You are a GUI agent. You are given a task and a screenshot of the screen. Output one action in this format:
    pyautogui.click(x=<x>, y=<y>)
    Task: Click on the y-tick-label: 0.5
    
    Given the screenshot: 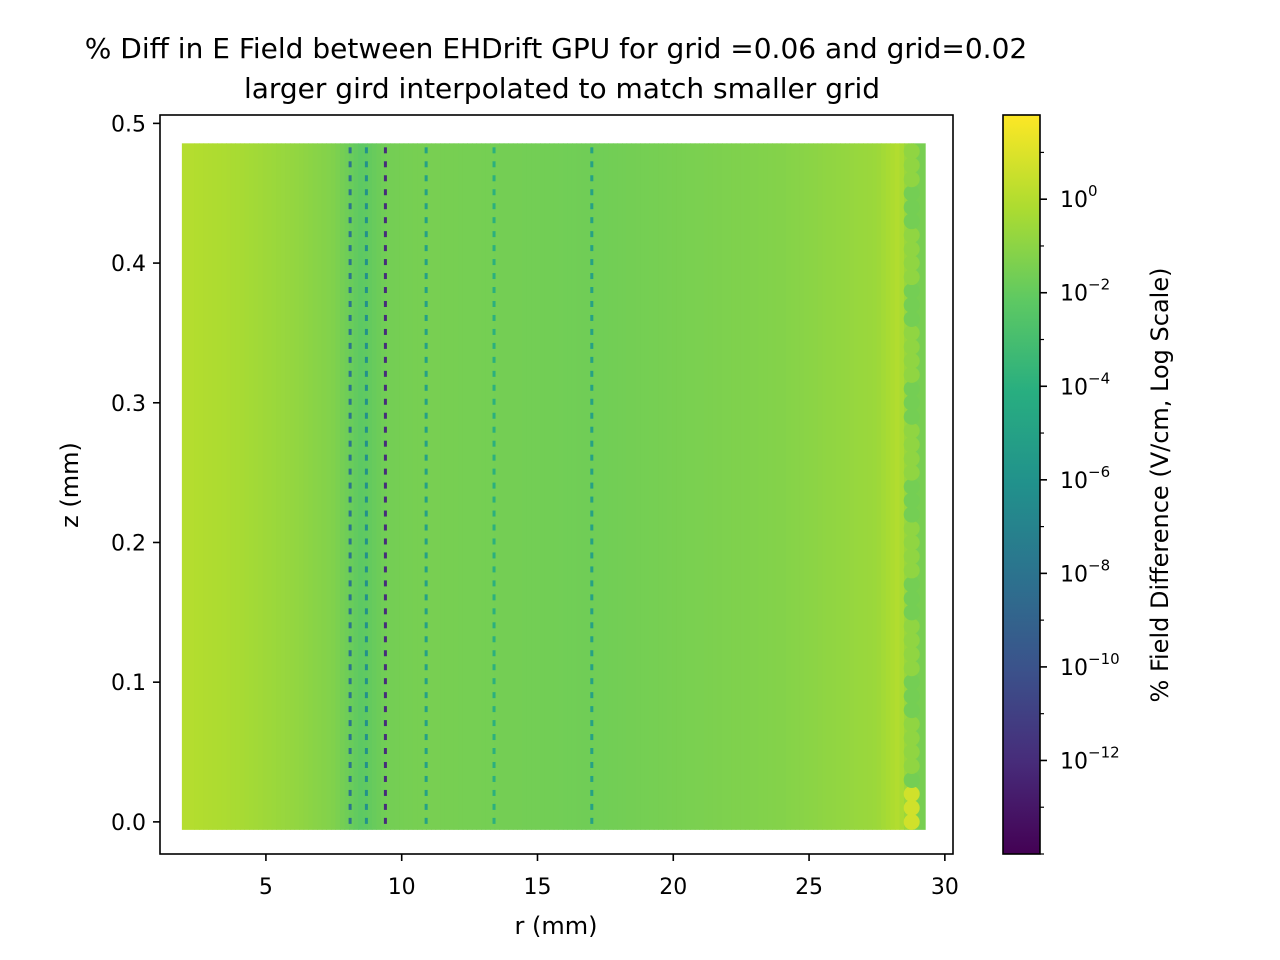 What is the action you would take?
    pyautogui.click(x=128, y=124)
    